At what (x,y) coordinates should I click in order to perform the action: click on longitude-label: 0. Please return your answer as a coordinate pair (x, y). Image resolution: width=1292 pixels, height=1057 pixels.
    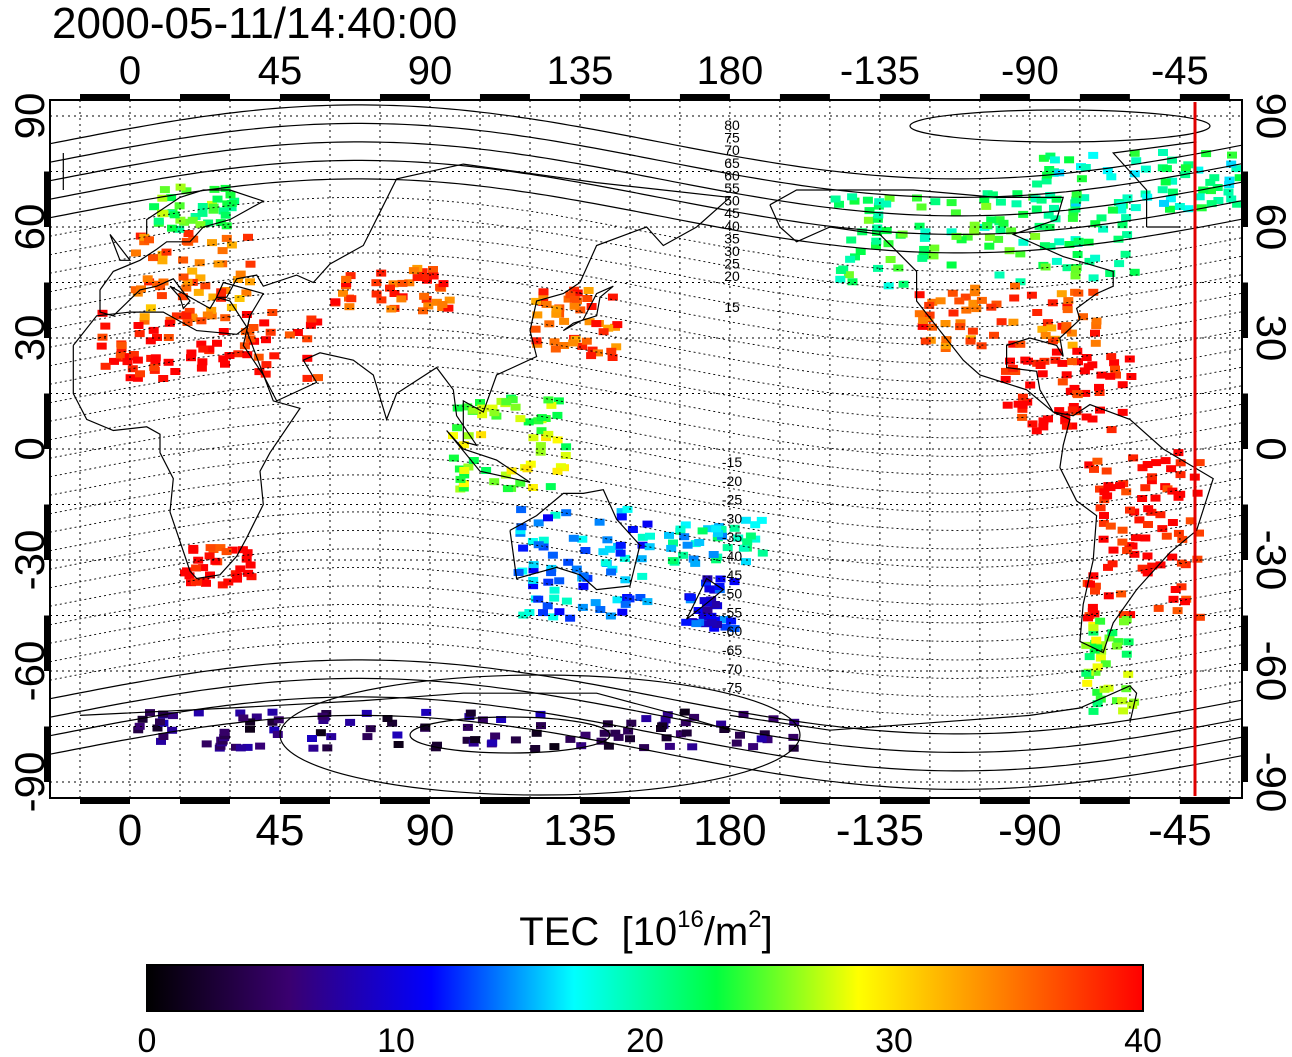
    Looking at the image, I should click on (130, 830).